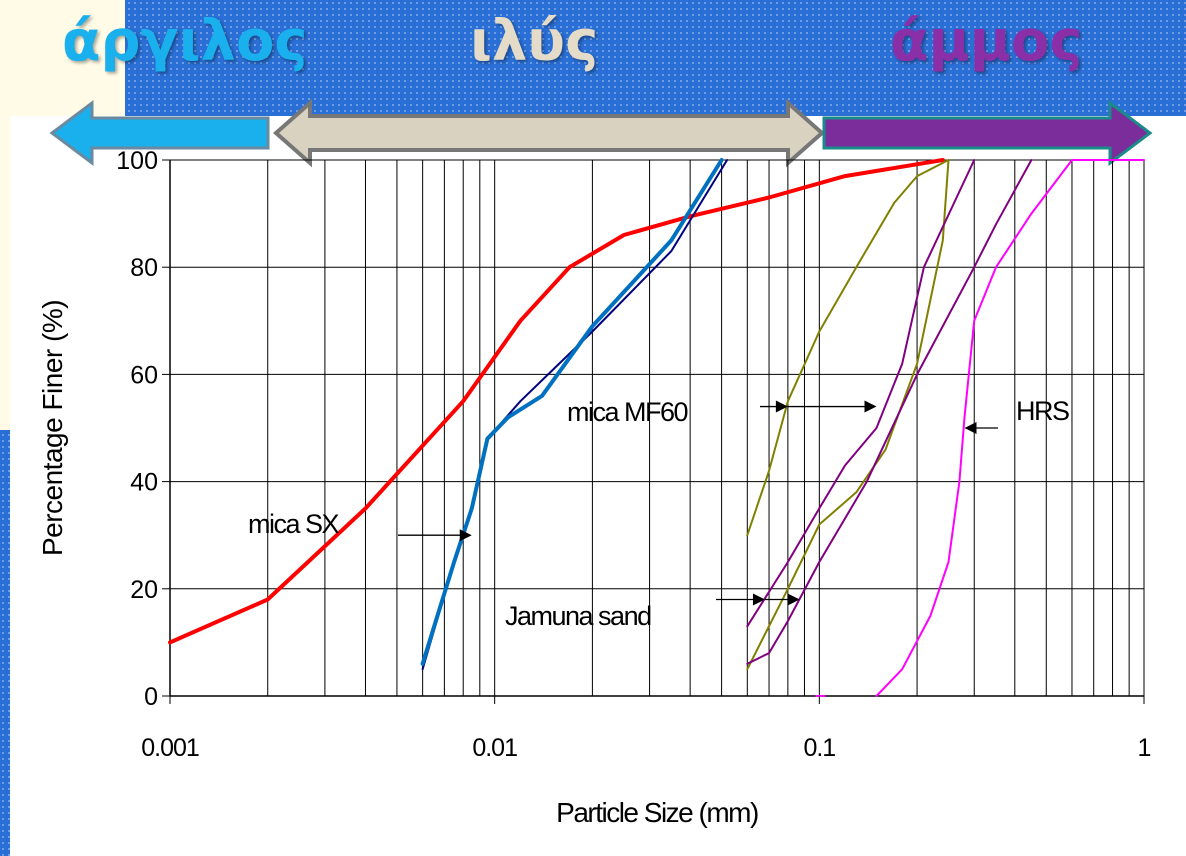 Image resolution: width=1186 pixels, height=856 pixels. What do you see at coordinates (1144, 748) in the screenshot?
I see `x-tick-label: 1` at bounding box center [1144, 748].